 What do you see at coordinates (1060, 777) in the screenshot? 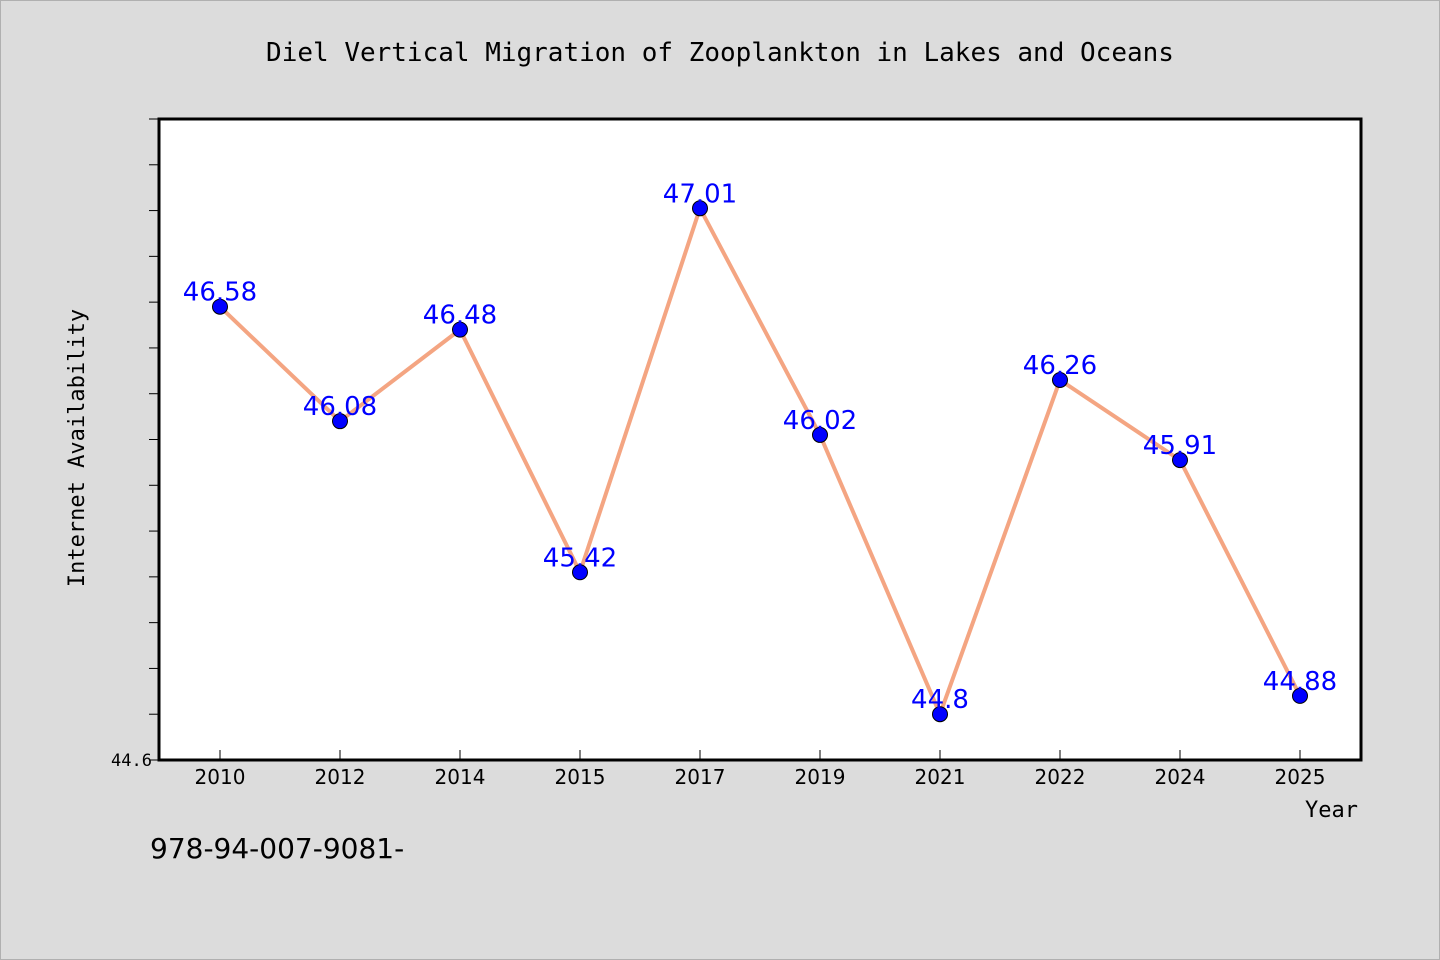
I see `x-tick-label: 2022` at bounding box center [1060, 777].